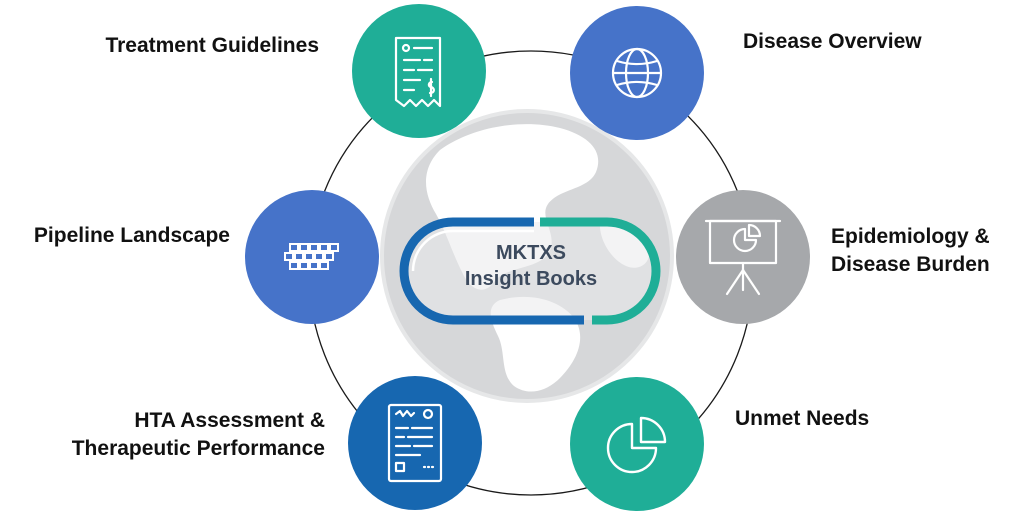 This screenshot has height=522, width=1035. I want to click on pipeline-blocks-icon, so click(311, 256).